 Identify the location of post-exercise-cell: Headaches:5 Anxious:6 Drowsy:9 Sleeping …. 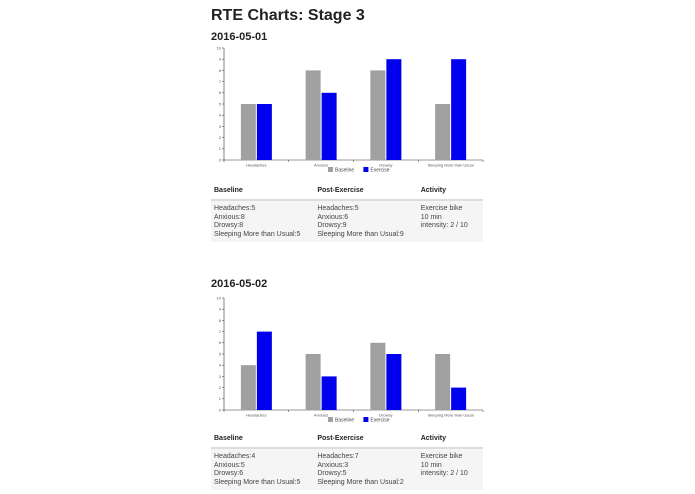
(366, 221).